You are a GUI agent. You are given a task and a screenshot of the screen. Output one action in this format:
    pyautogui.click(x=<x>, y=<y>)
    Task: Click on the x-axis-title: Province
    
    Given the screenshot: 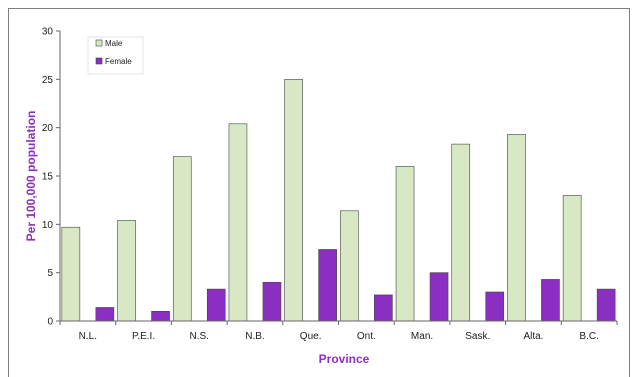 What is the action you would take?
    pyautogui.click(x=344, y=359)
    